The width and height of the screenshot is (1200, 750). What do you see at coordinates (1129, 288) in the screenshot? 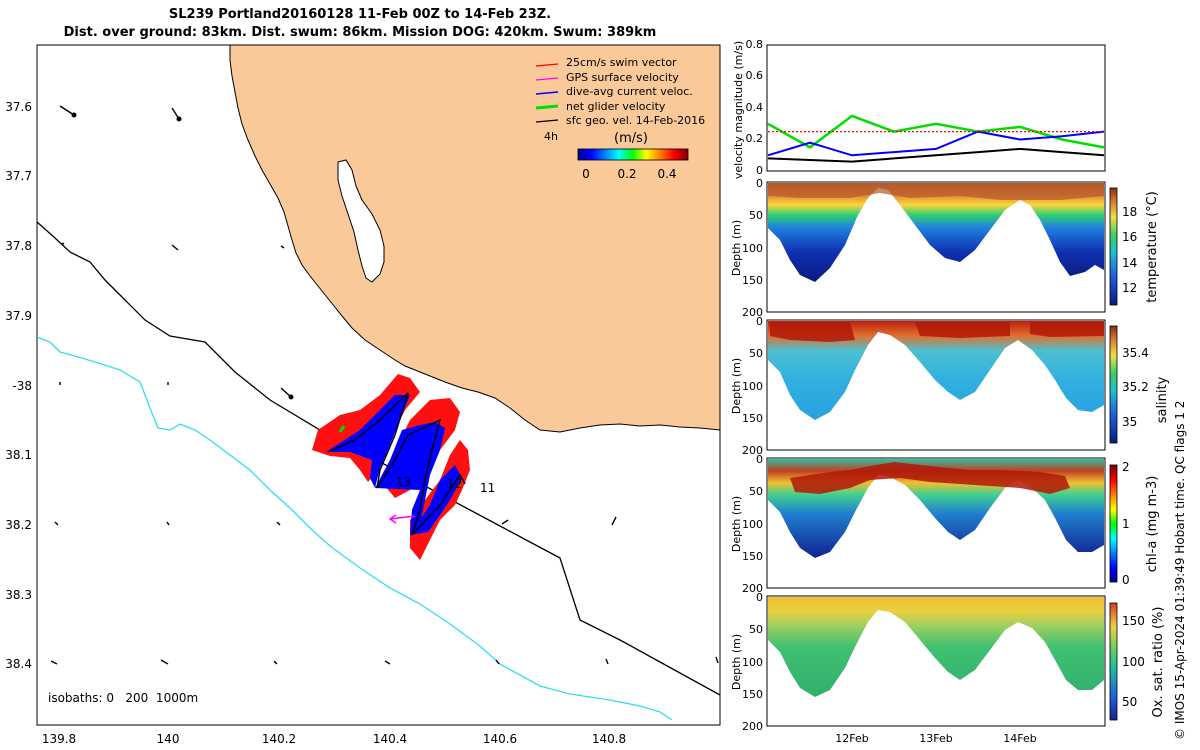
I see `cbar-tick: 12` at bounding box center [1129, 288].